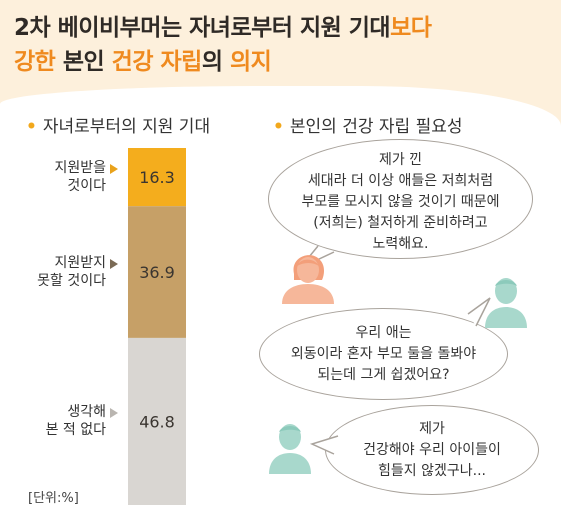  I want to click on bar-value-label: 36.9, so click(157, 272).